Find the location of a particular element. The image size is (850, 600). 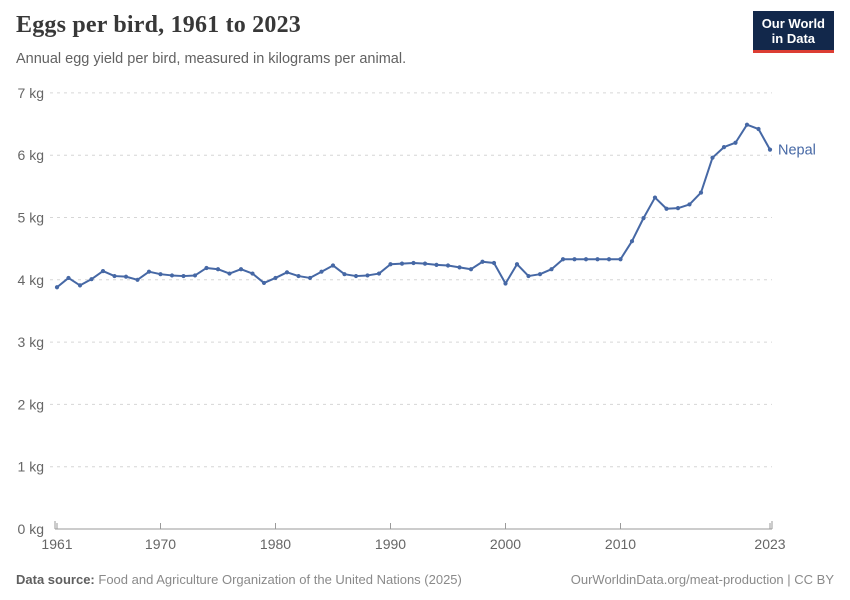

page-title: Eggs per bird, 1961 to 2023 is located at coordinates (158, 25).